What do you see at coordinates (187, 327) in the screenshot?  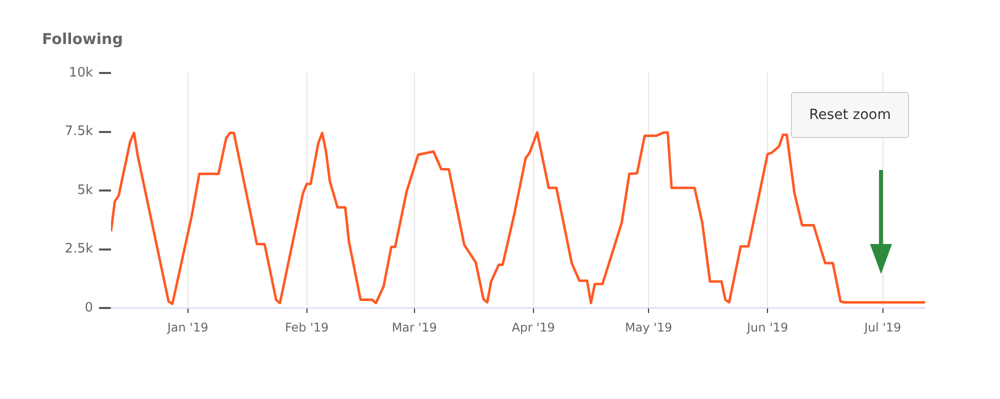 I see `x-tick-label: Jan '19` at bounding box center [187, 327].